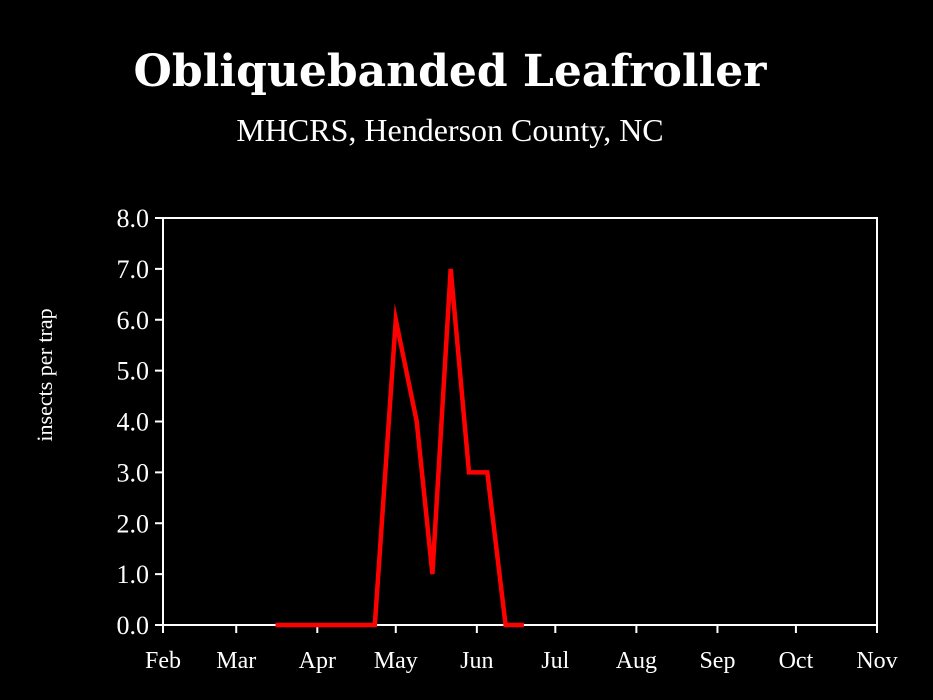 This screenshot has height=700, width=933. I want to click on x-tick-label: Feb, so click(163, 661).